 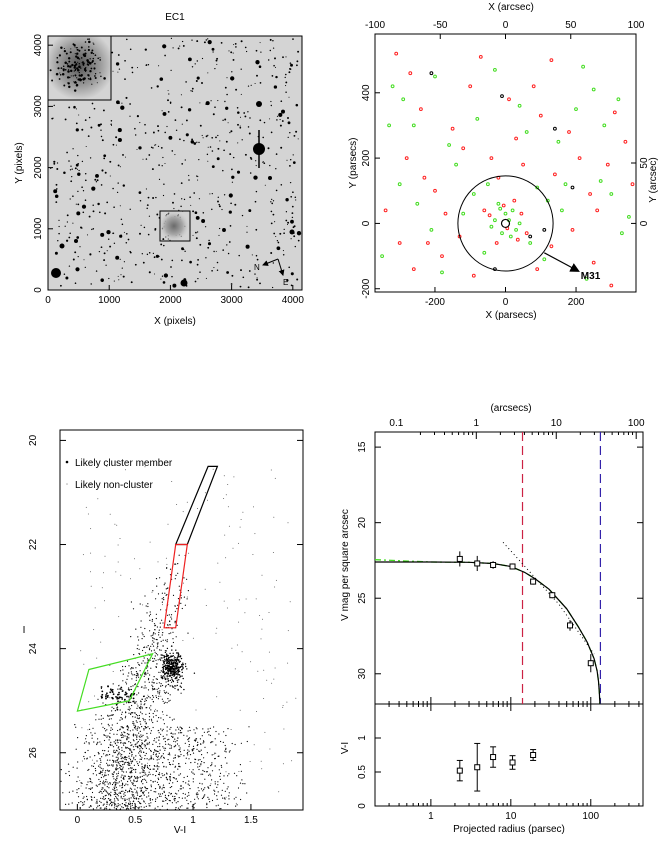 I want to click on black-point, so click(x=530, y=236).